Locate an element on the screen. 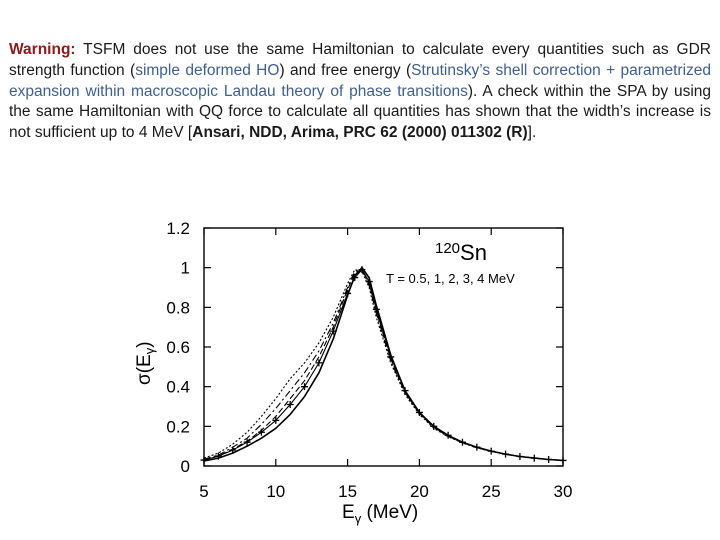 This screenshot has width=720, height=540. x-tick-label-3: 20 is located at coordinates (419, 491).